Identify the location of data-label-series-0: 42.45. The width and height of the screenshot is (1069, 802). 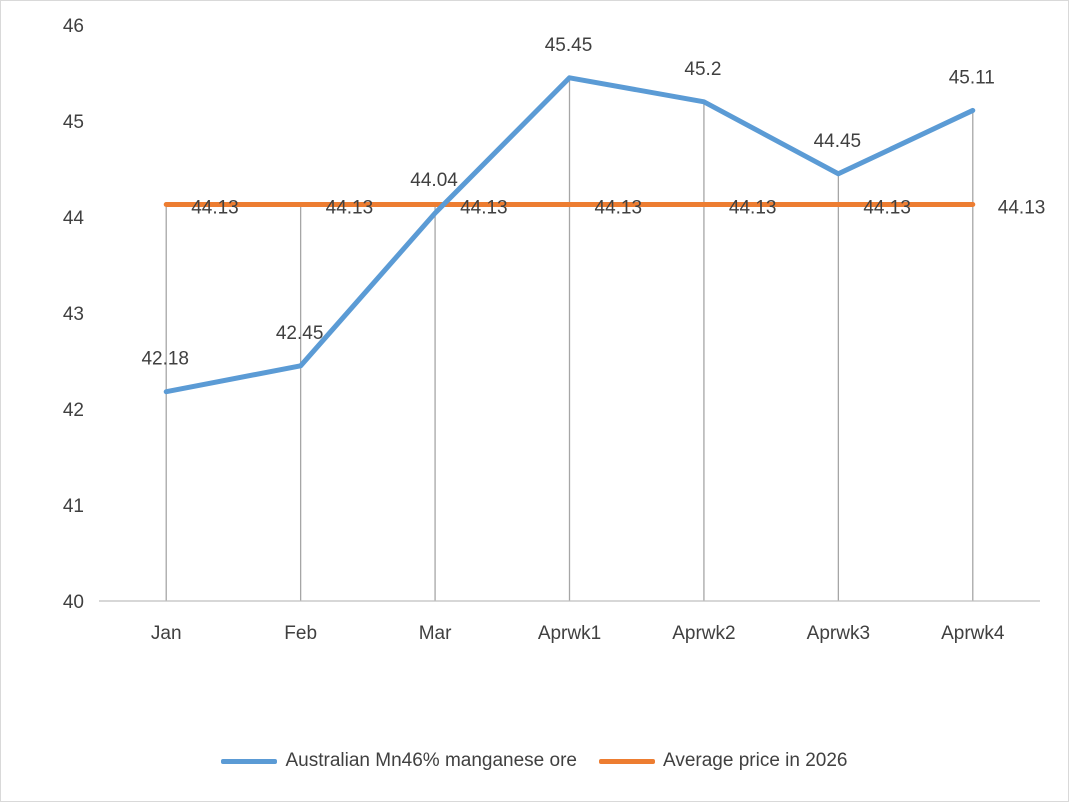
(300, 333).